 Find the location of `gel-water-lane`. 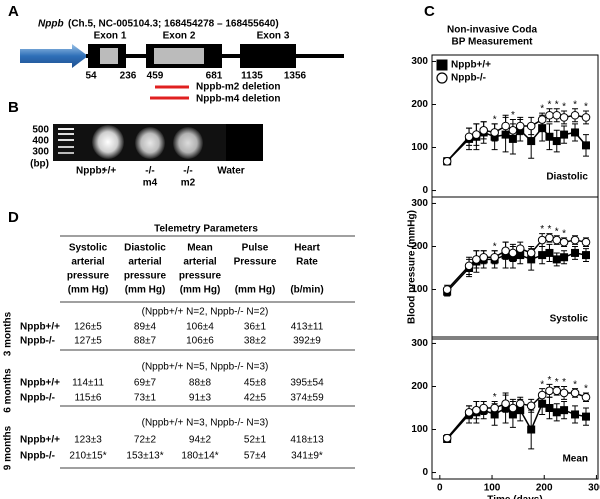

gel-water-lane is located at coordinates (244, 142).